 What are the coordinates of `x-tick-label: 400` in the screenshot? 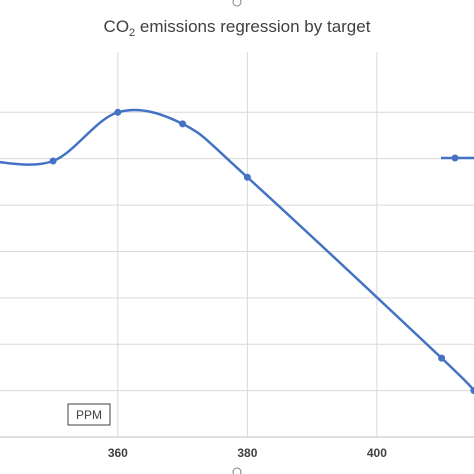 It's located at (377, 453).